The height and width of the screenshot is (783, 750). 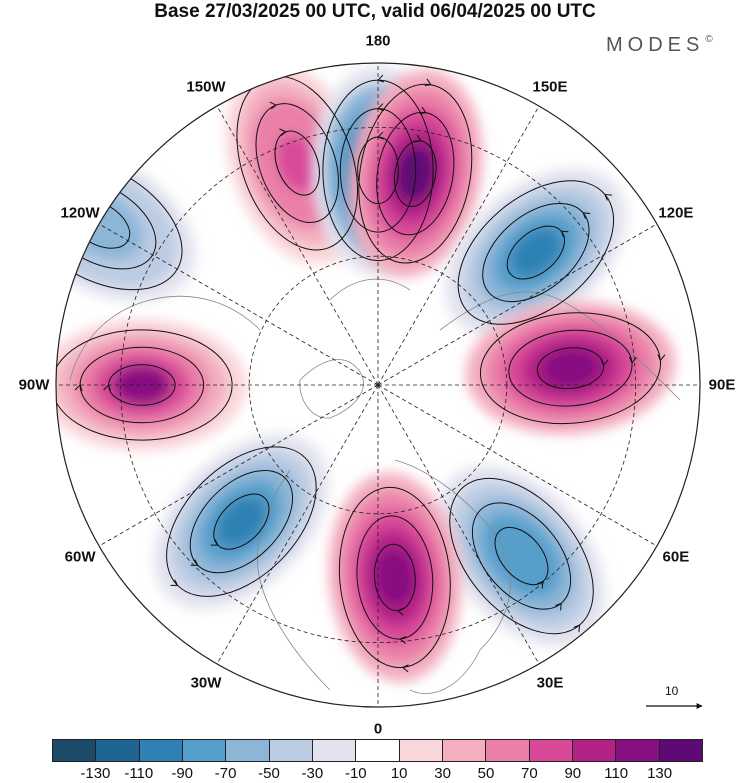 I want to click on colorbar-tick-label: 90, so click(x=573, y=773).